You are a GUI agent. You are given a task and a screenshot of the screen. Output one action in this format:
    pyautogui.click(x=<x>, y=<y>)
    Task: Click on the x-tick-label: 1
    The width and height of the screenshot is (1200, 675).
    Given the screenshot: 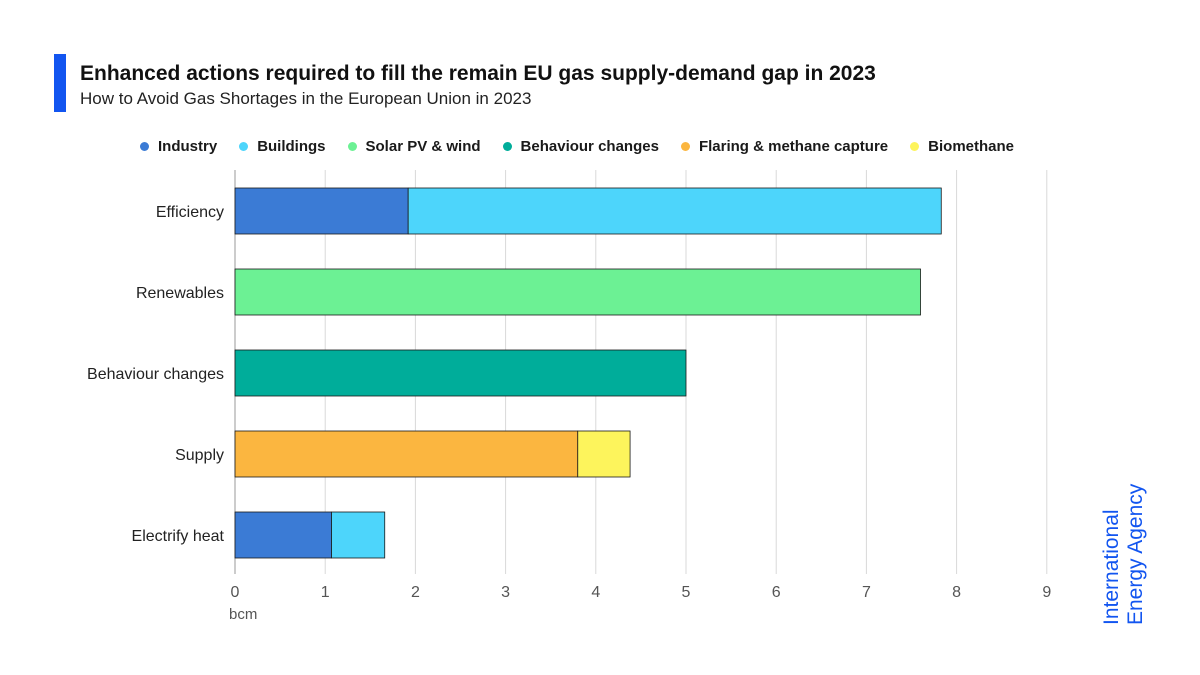 What is the action you would take?
    pyautogui.click(x=325, y=592)
    